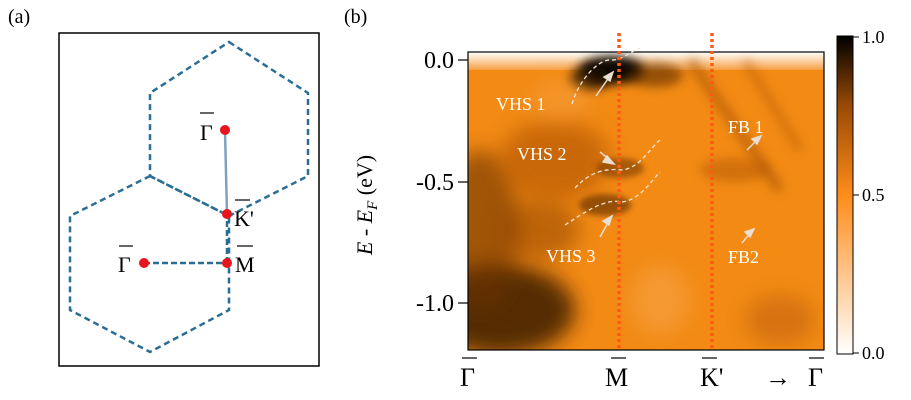  Describe the element at coordinates (616, 377) in the screenshot. I see `x-label-m: M` at that location.